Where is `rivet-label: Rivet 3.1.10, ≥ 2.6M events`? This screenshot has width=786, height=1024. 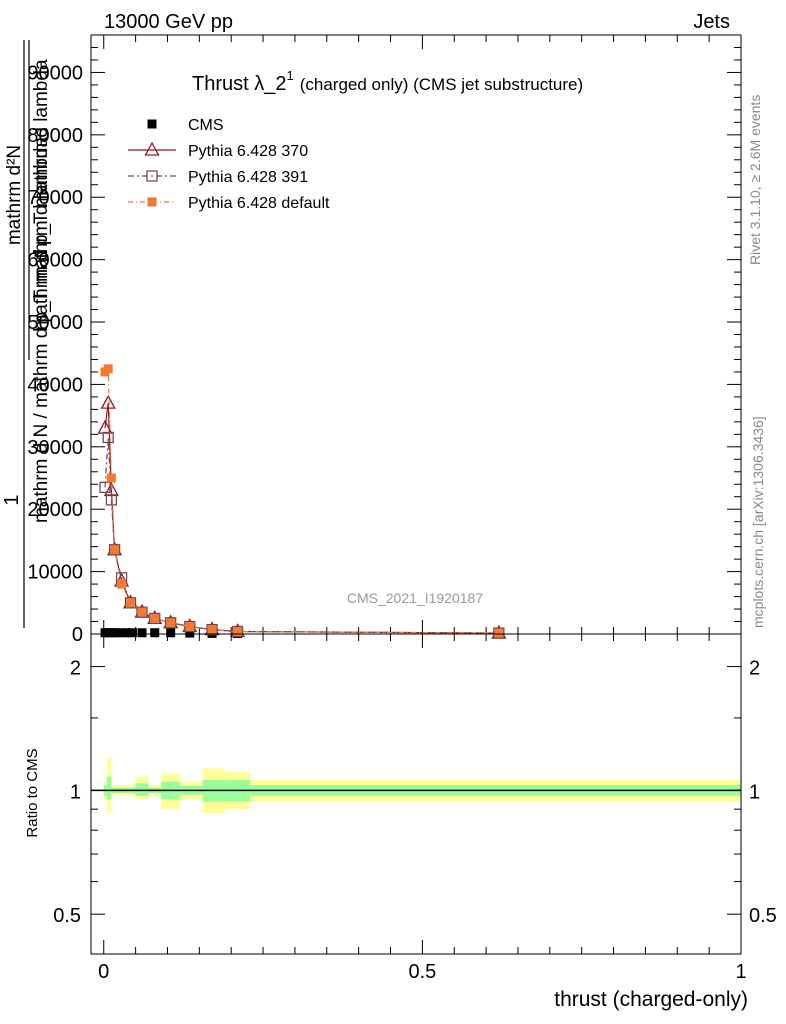 rivet-label: Rivet 3.1.10, ≥ 2.6M events is located at coordinates (755, 180).